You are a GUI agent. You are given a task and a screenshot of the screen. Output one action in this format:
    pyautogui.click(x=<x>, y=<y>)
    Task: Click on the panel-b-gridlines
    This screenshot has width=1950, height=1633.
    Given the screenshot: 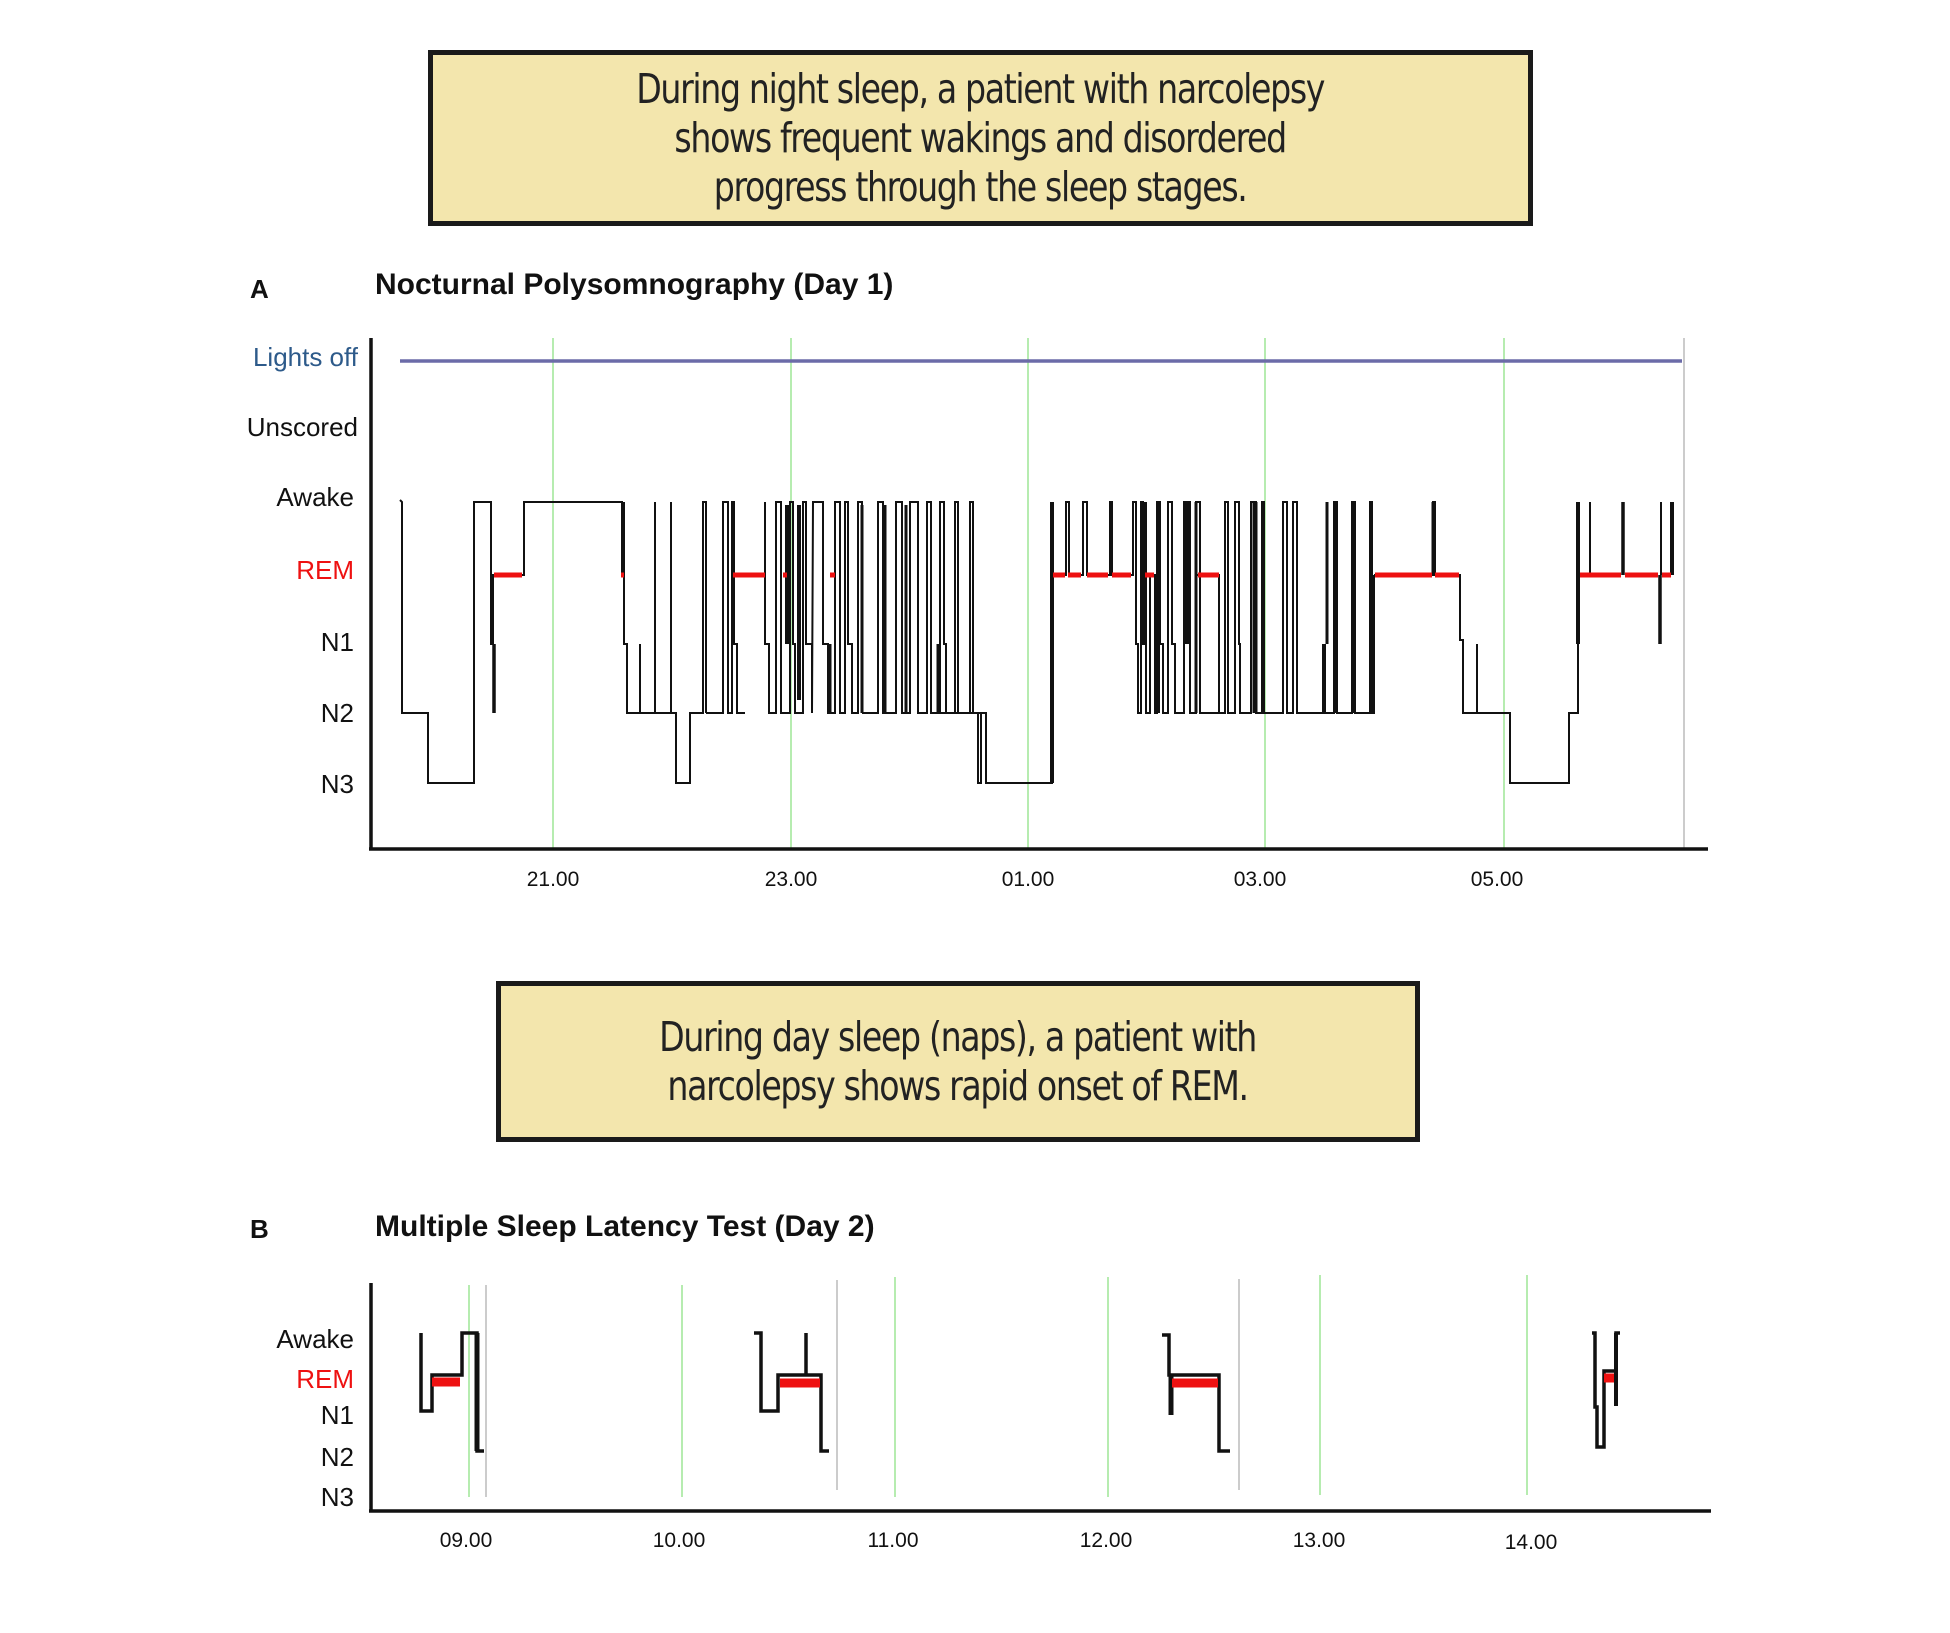 What is the action you would take?
    pyautogui.click(x=998, y=1386)
    